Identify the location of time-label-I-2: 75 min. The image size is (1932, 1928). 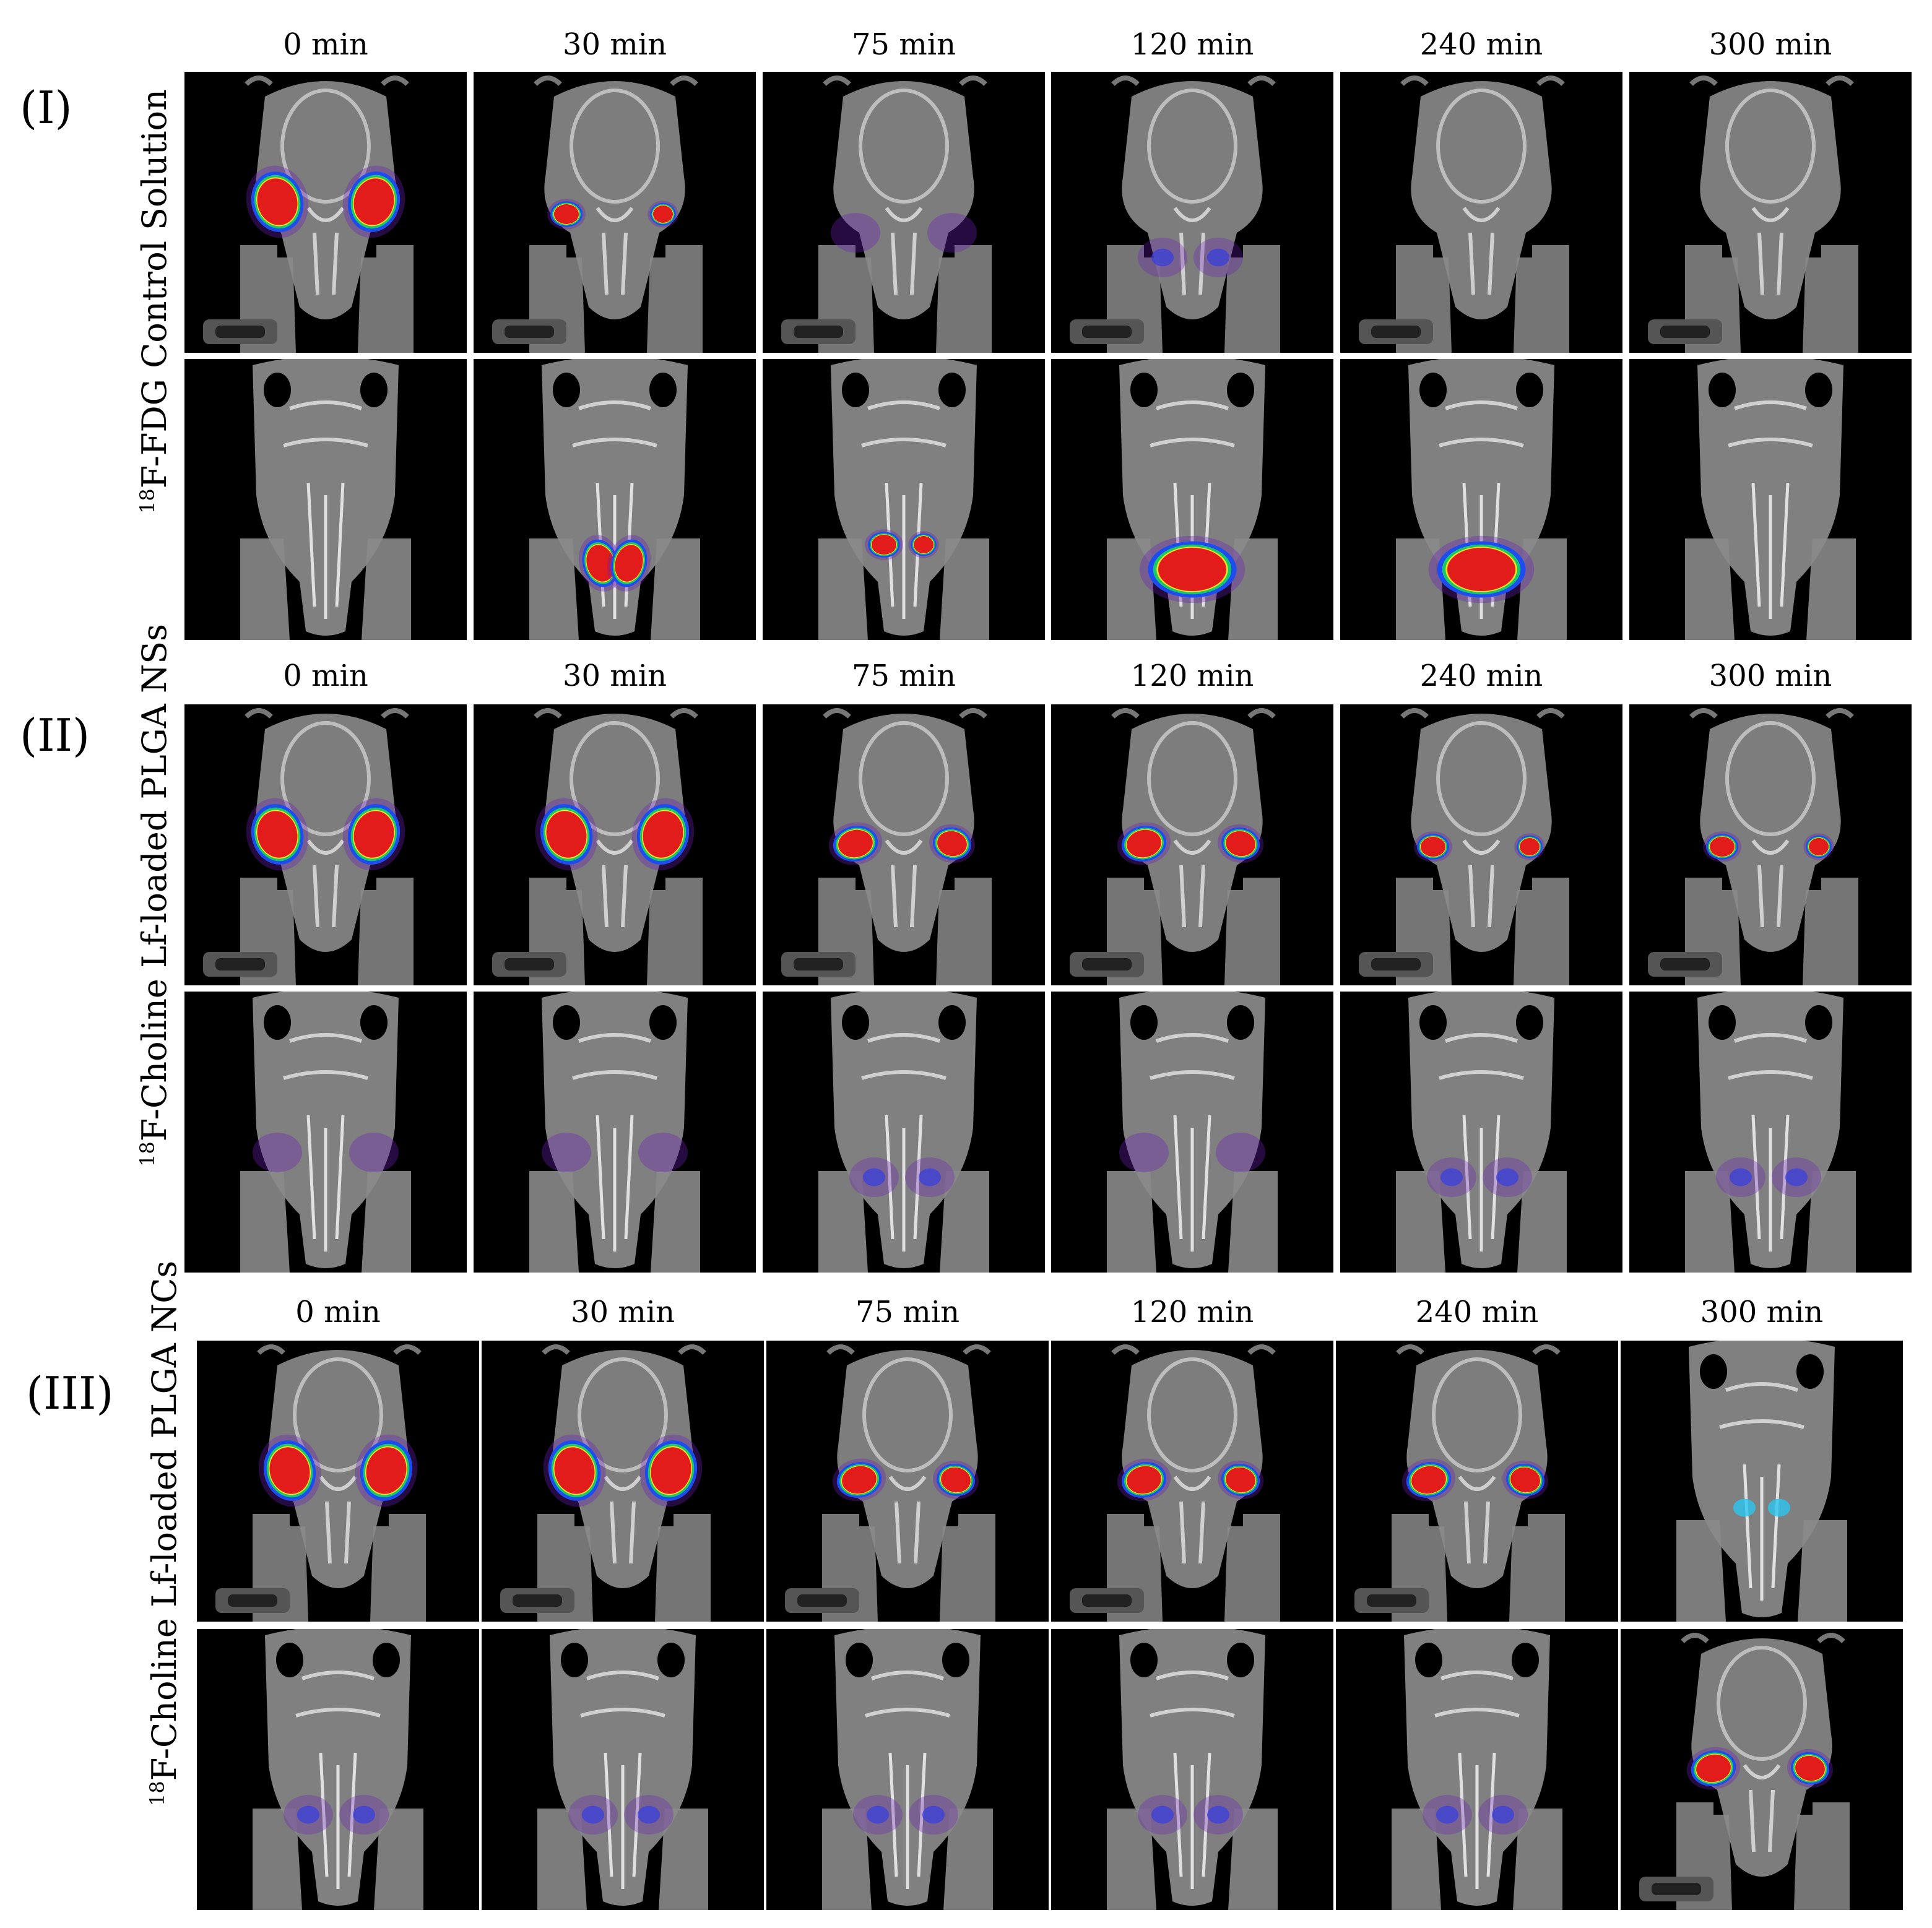
(903, 44).